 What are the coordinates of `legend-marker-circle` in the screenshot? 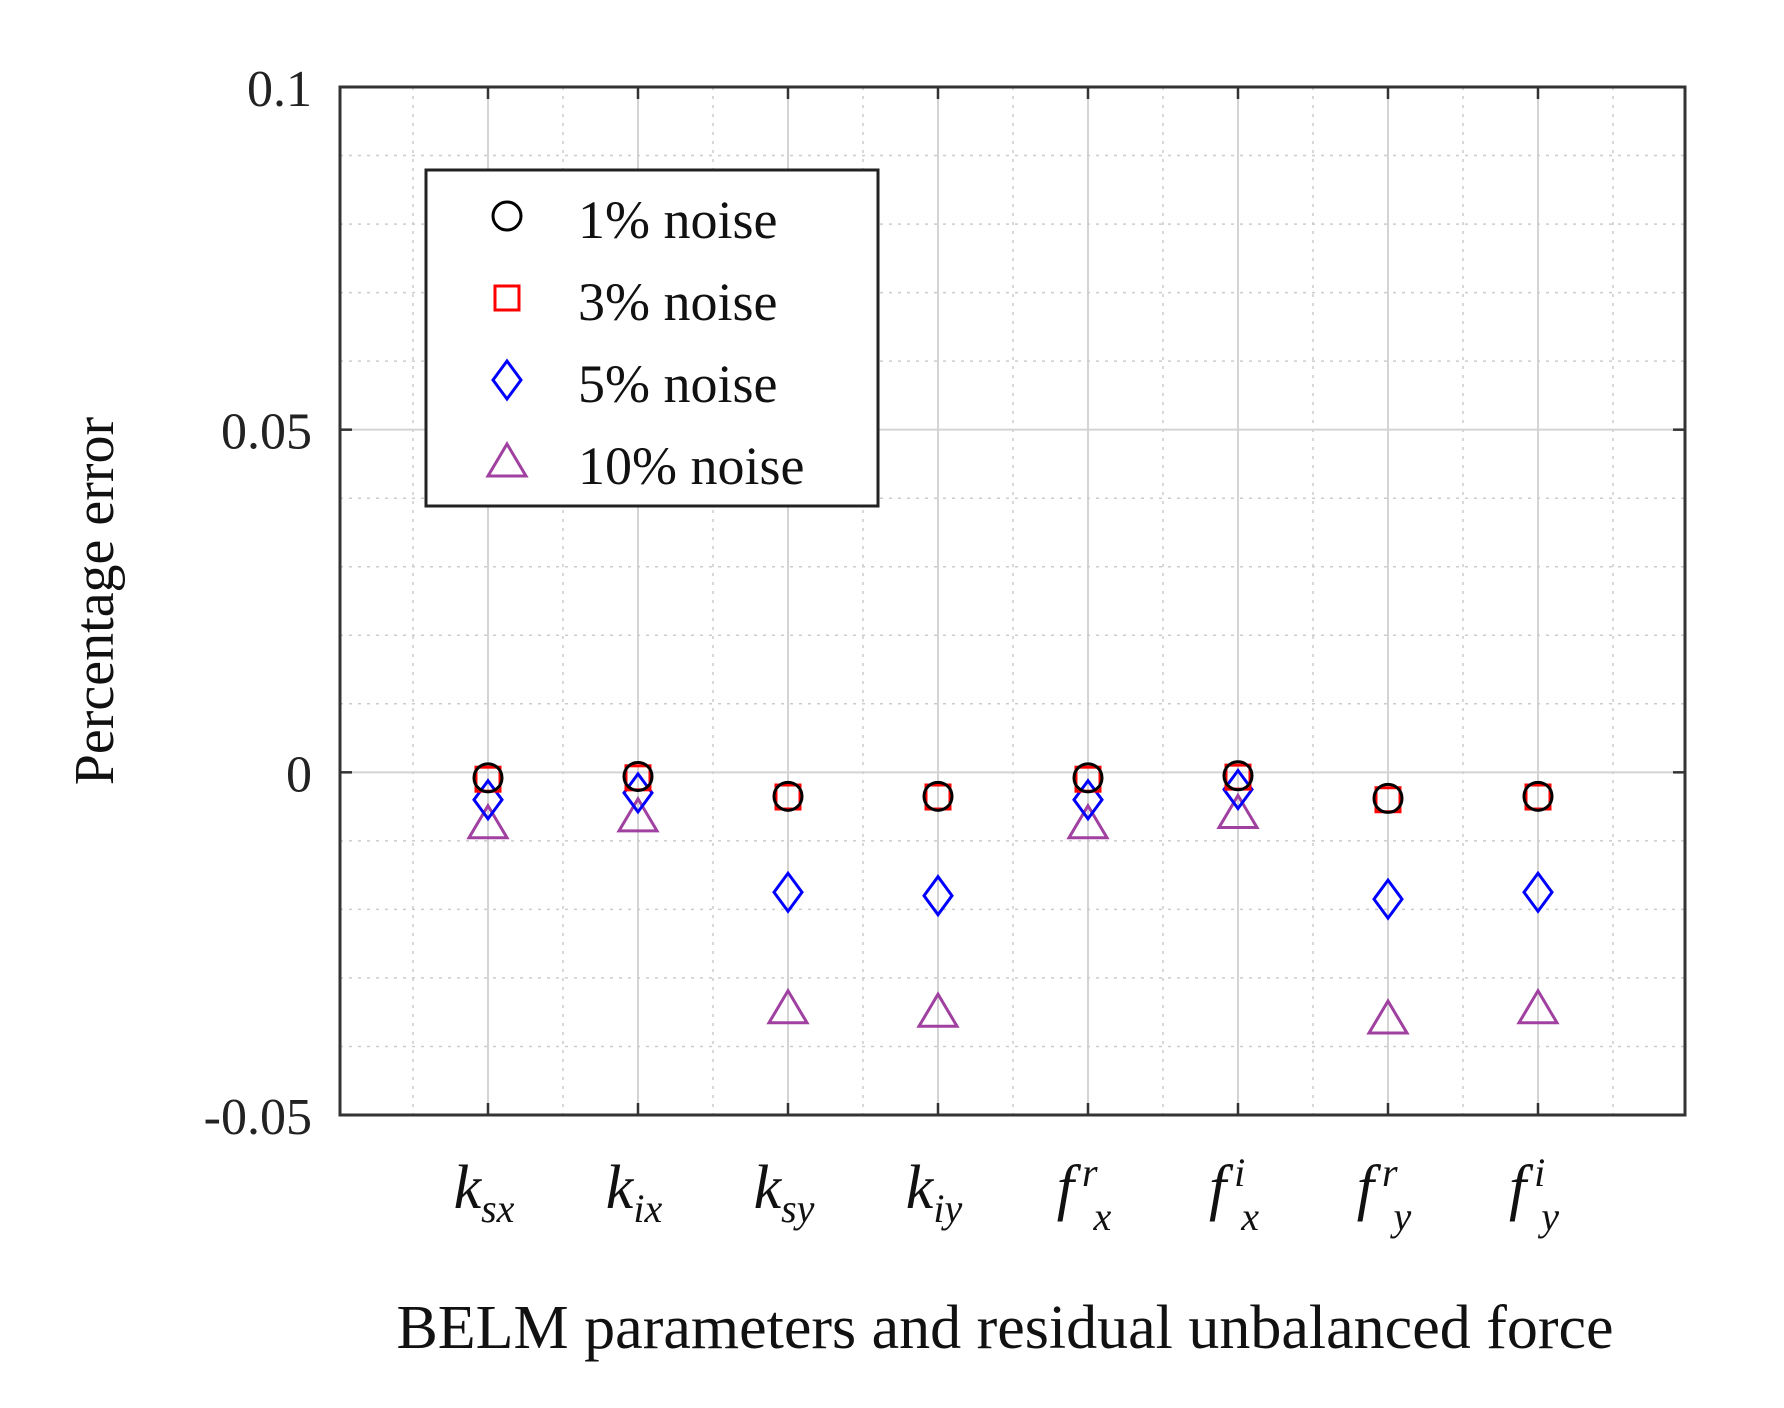 It's located at (507, 216).